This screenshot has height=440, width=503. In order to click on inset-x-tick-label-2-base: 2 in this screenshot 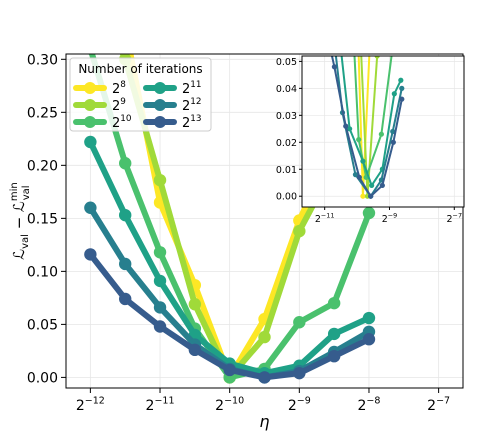, I will do `click(449, 219)`.